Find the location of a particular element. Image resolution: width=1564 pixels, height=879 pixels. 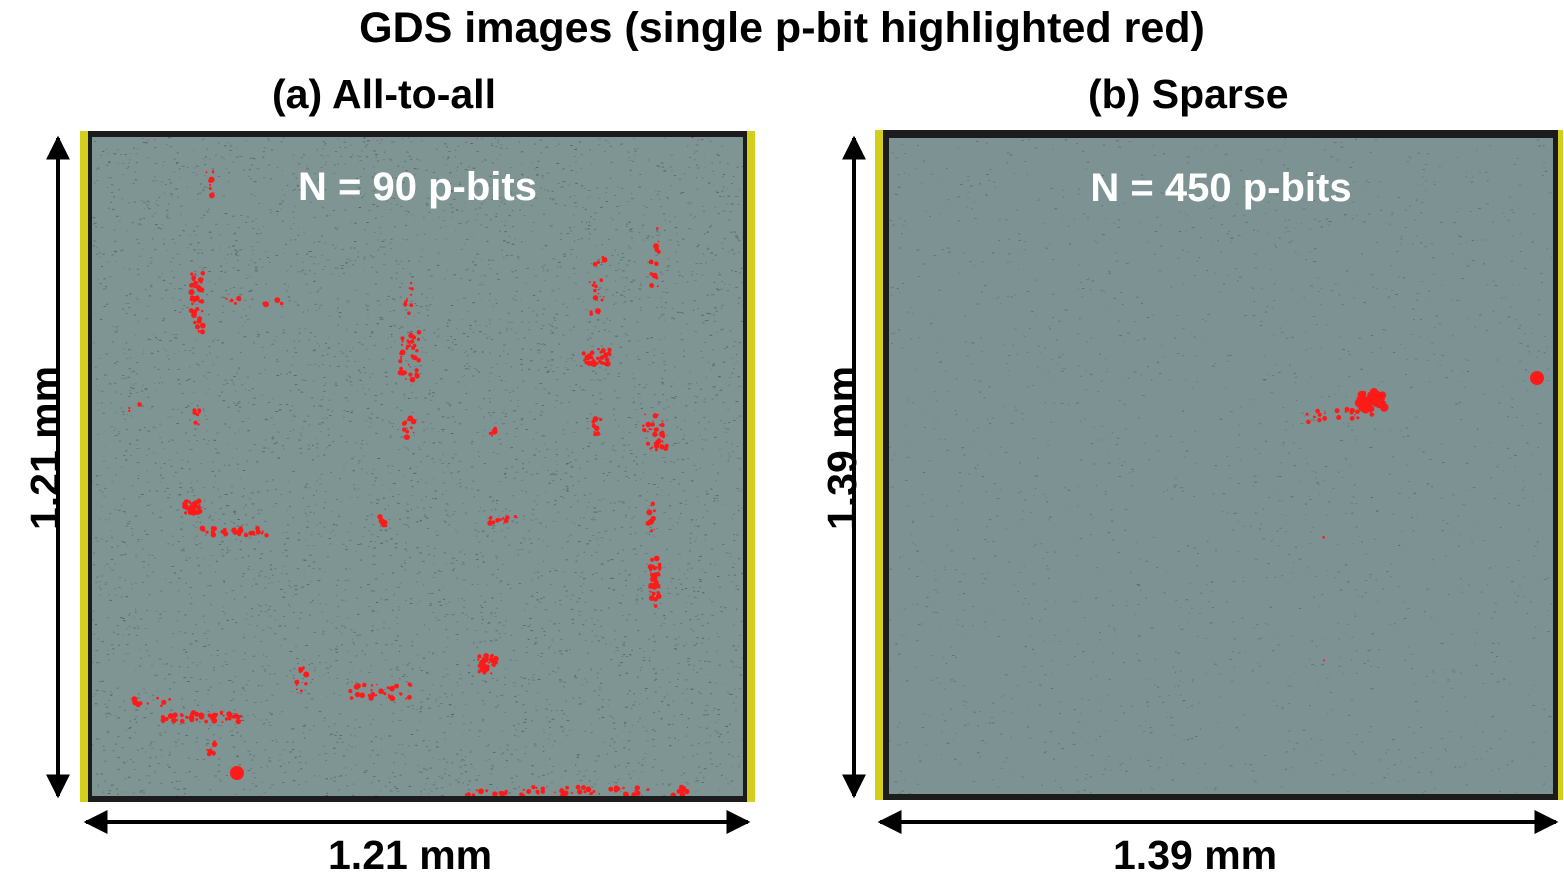

p-bit-count-label: N = 90 p-bits is located at coordinates (417, 187).